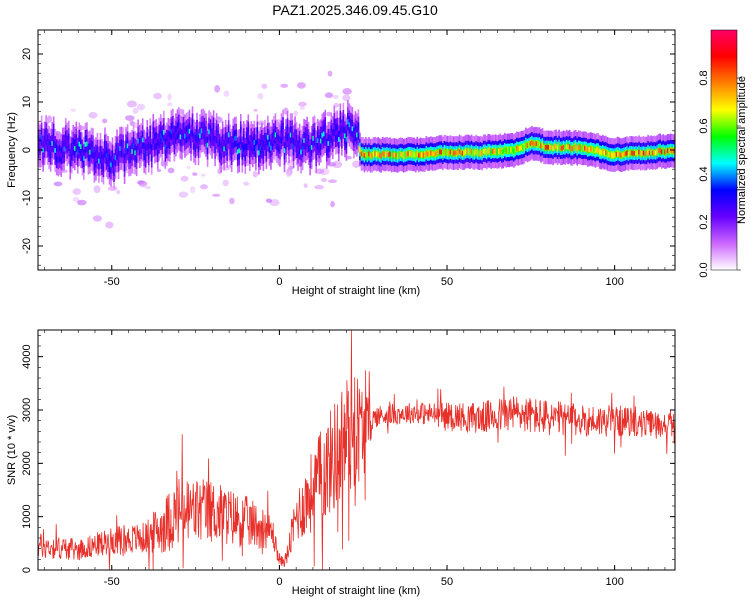 This screenshot has width=750, height=600. I want to click on colorbar-tick-label: 0.2, so click(704, 221).